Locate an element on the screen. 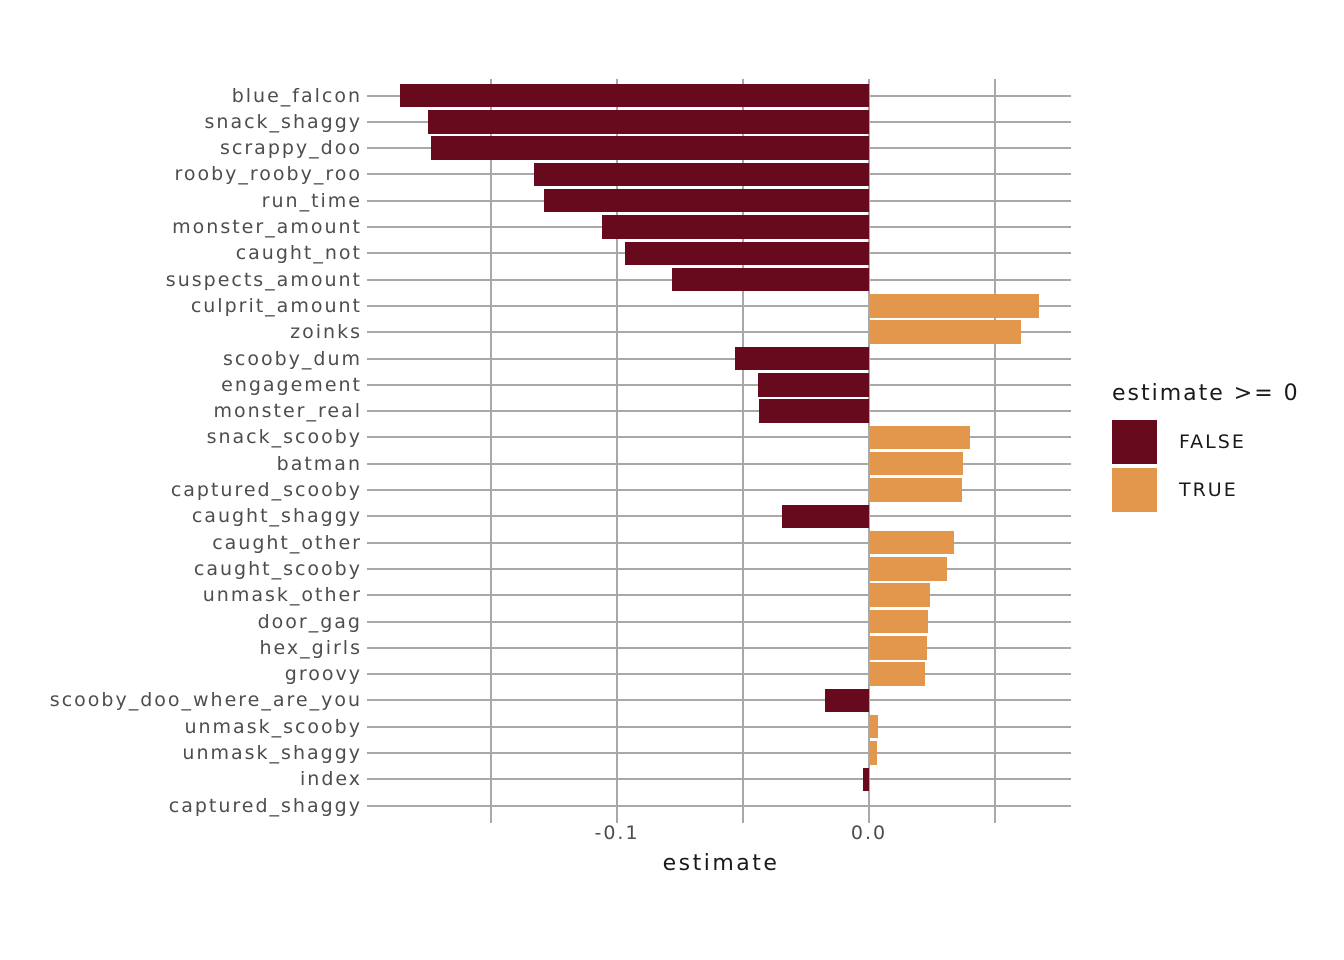 This screenshot has width=1344, height=960. y-axis-label: batman is located at coordinates (319, 463).